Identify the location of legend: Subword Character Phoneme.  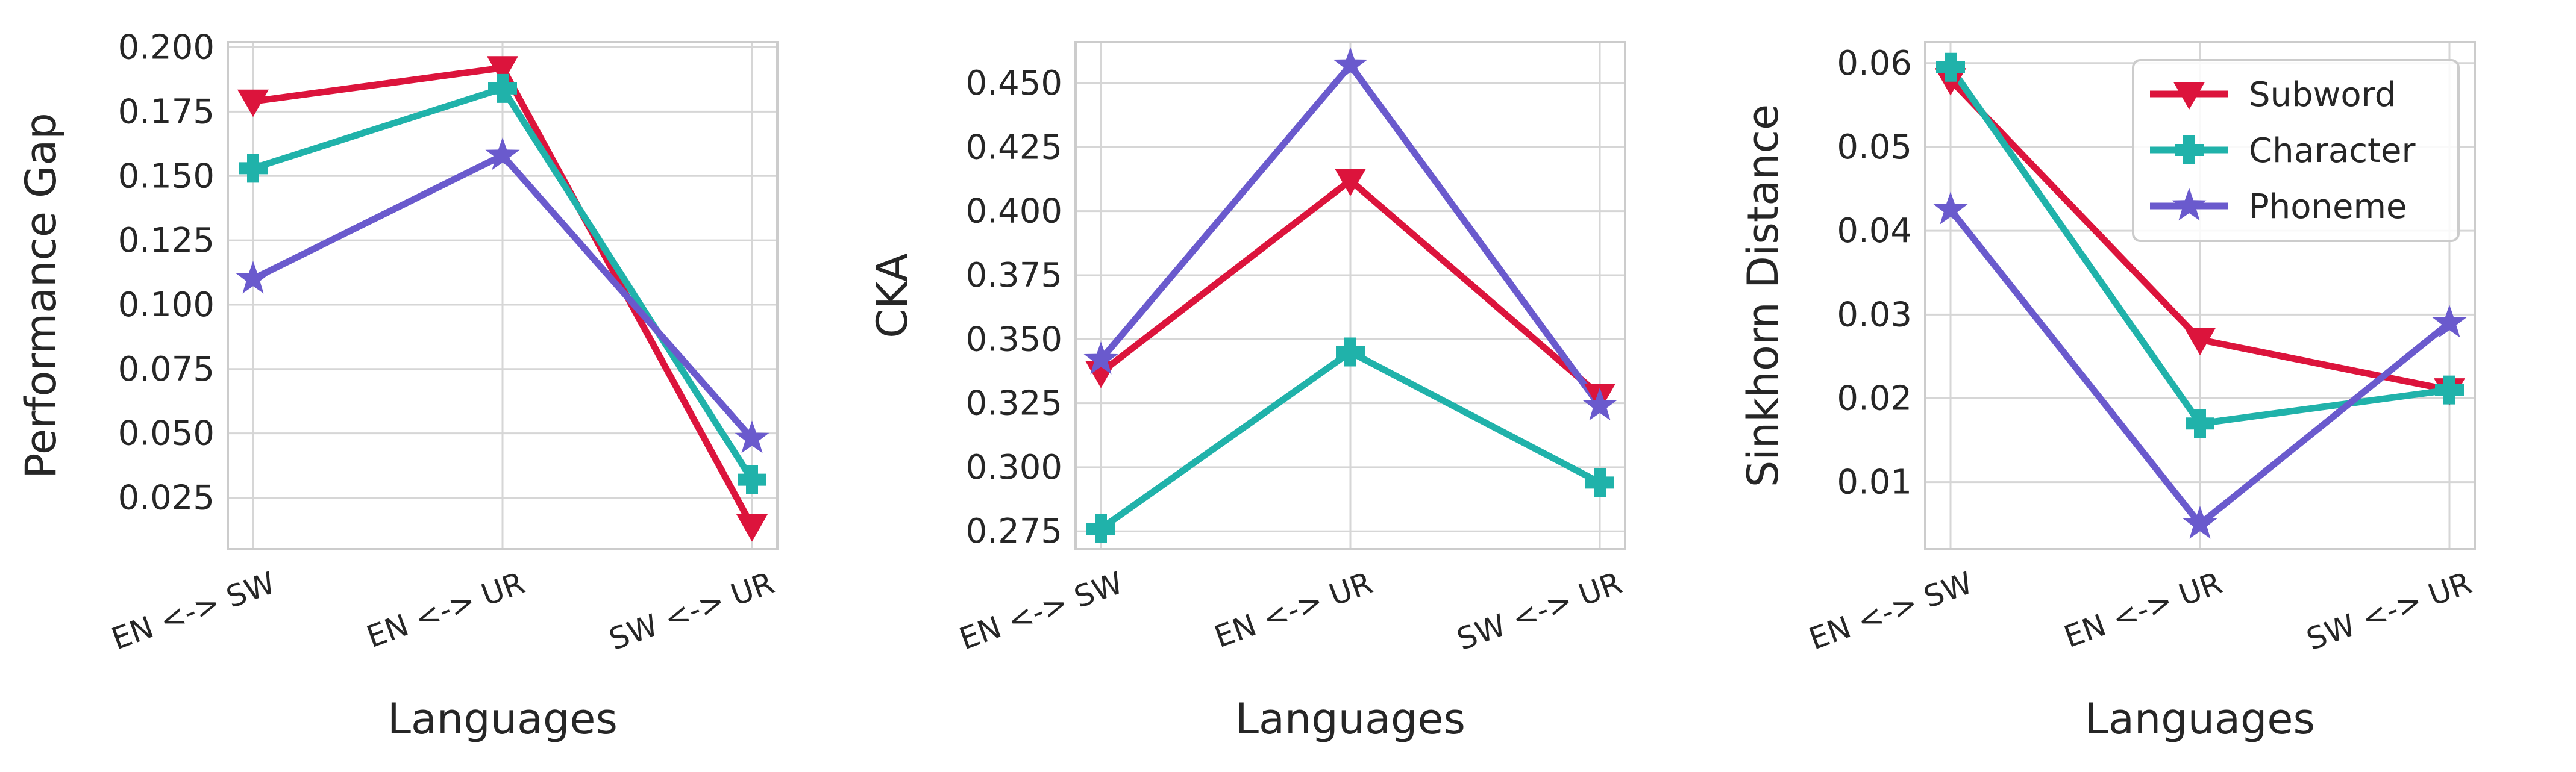
(2296, 150).